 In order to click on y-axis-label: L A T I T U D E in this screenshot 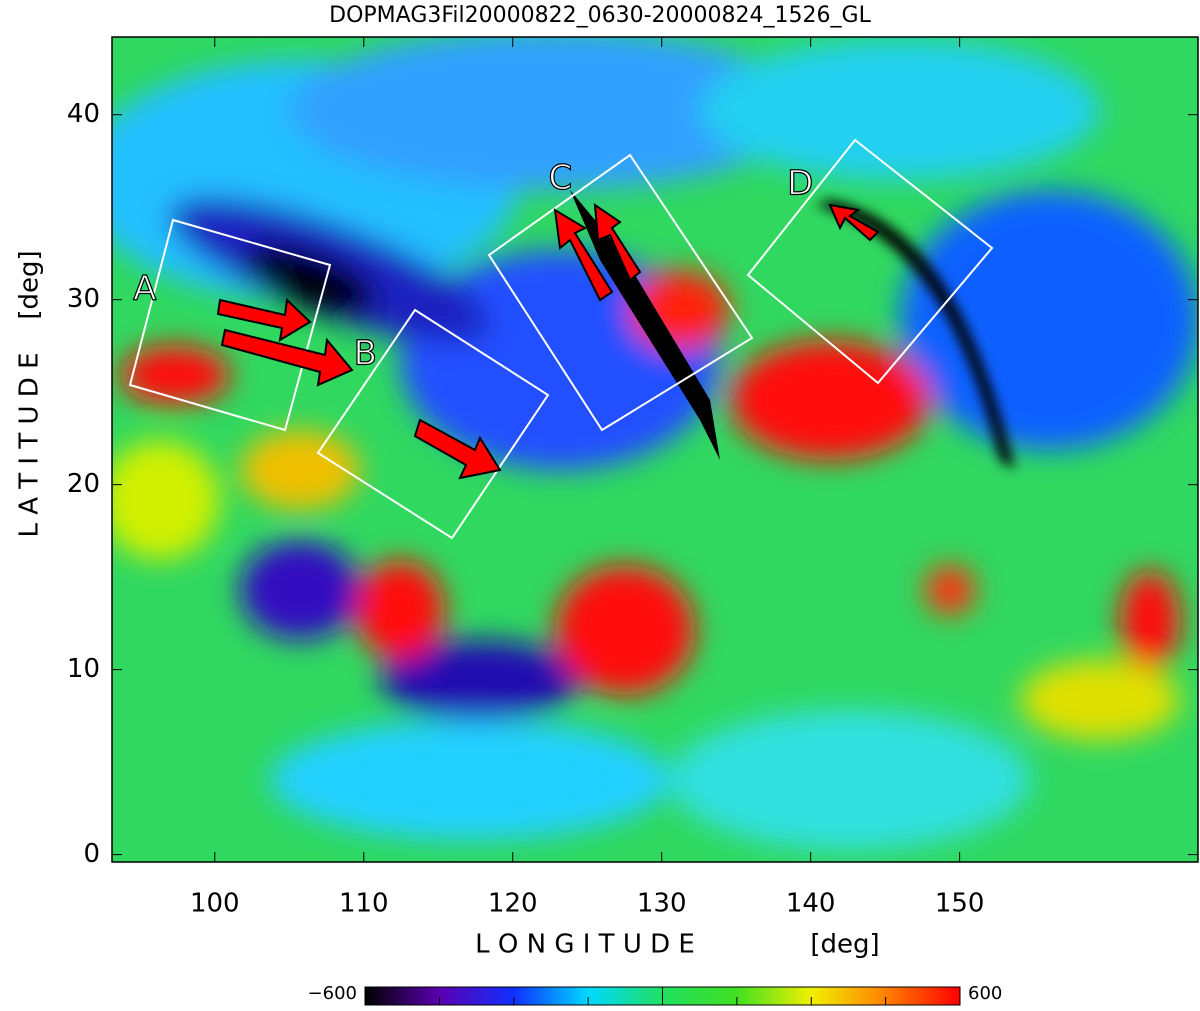, I will do `click(30, 444)`.